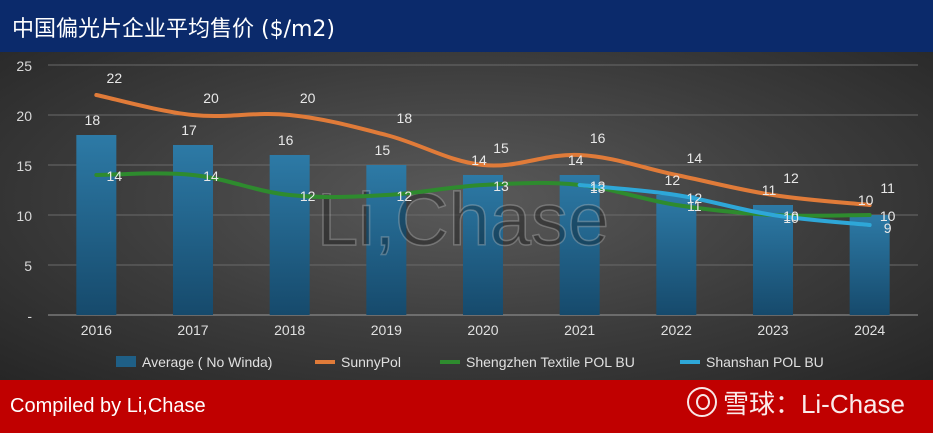 The image size is (933, 433). I want to click on x-tick-label: 2024, so click(869, 330).